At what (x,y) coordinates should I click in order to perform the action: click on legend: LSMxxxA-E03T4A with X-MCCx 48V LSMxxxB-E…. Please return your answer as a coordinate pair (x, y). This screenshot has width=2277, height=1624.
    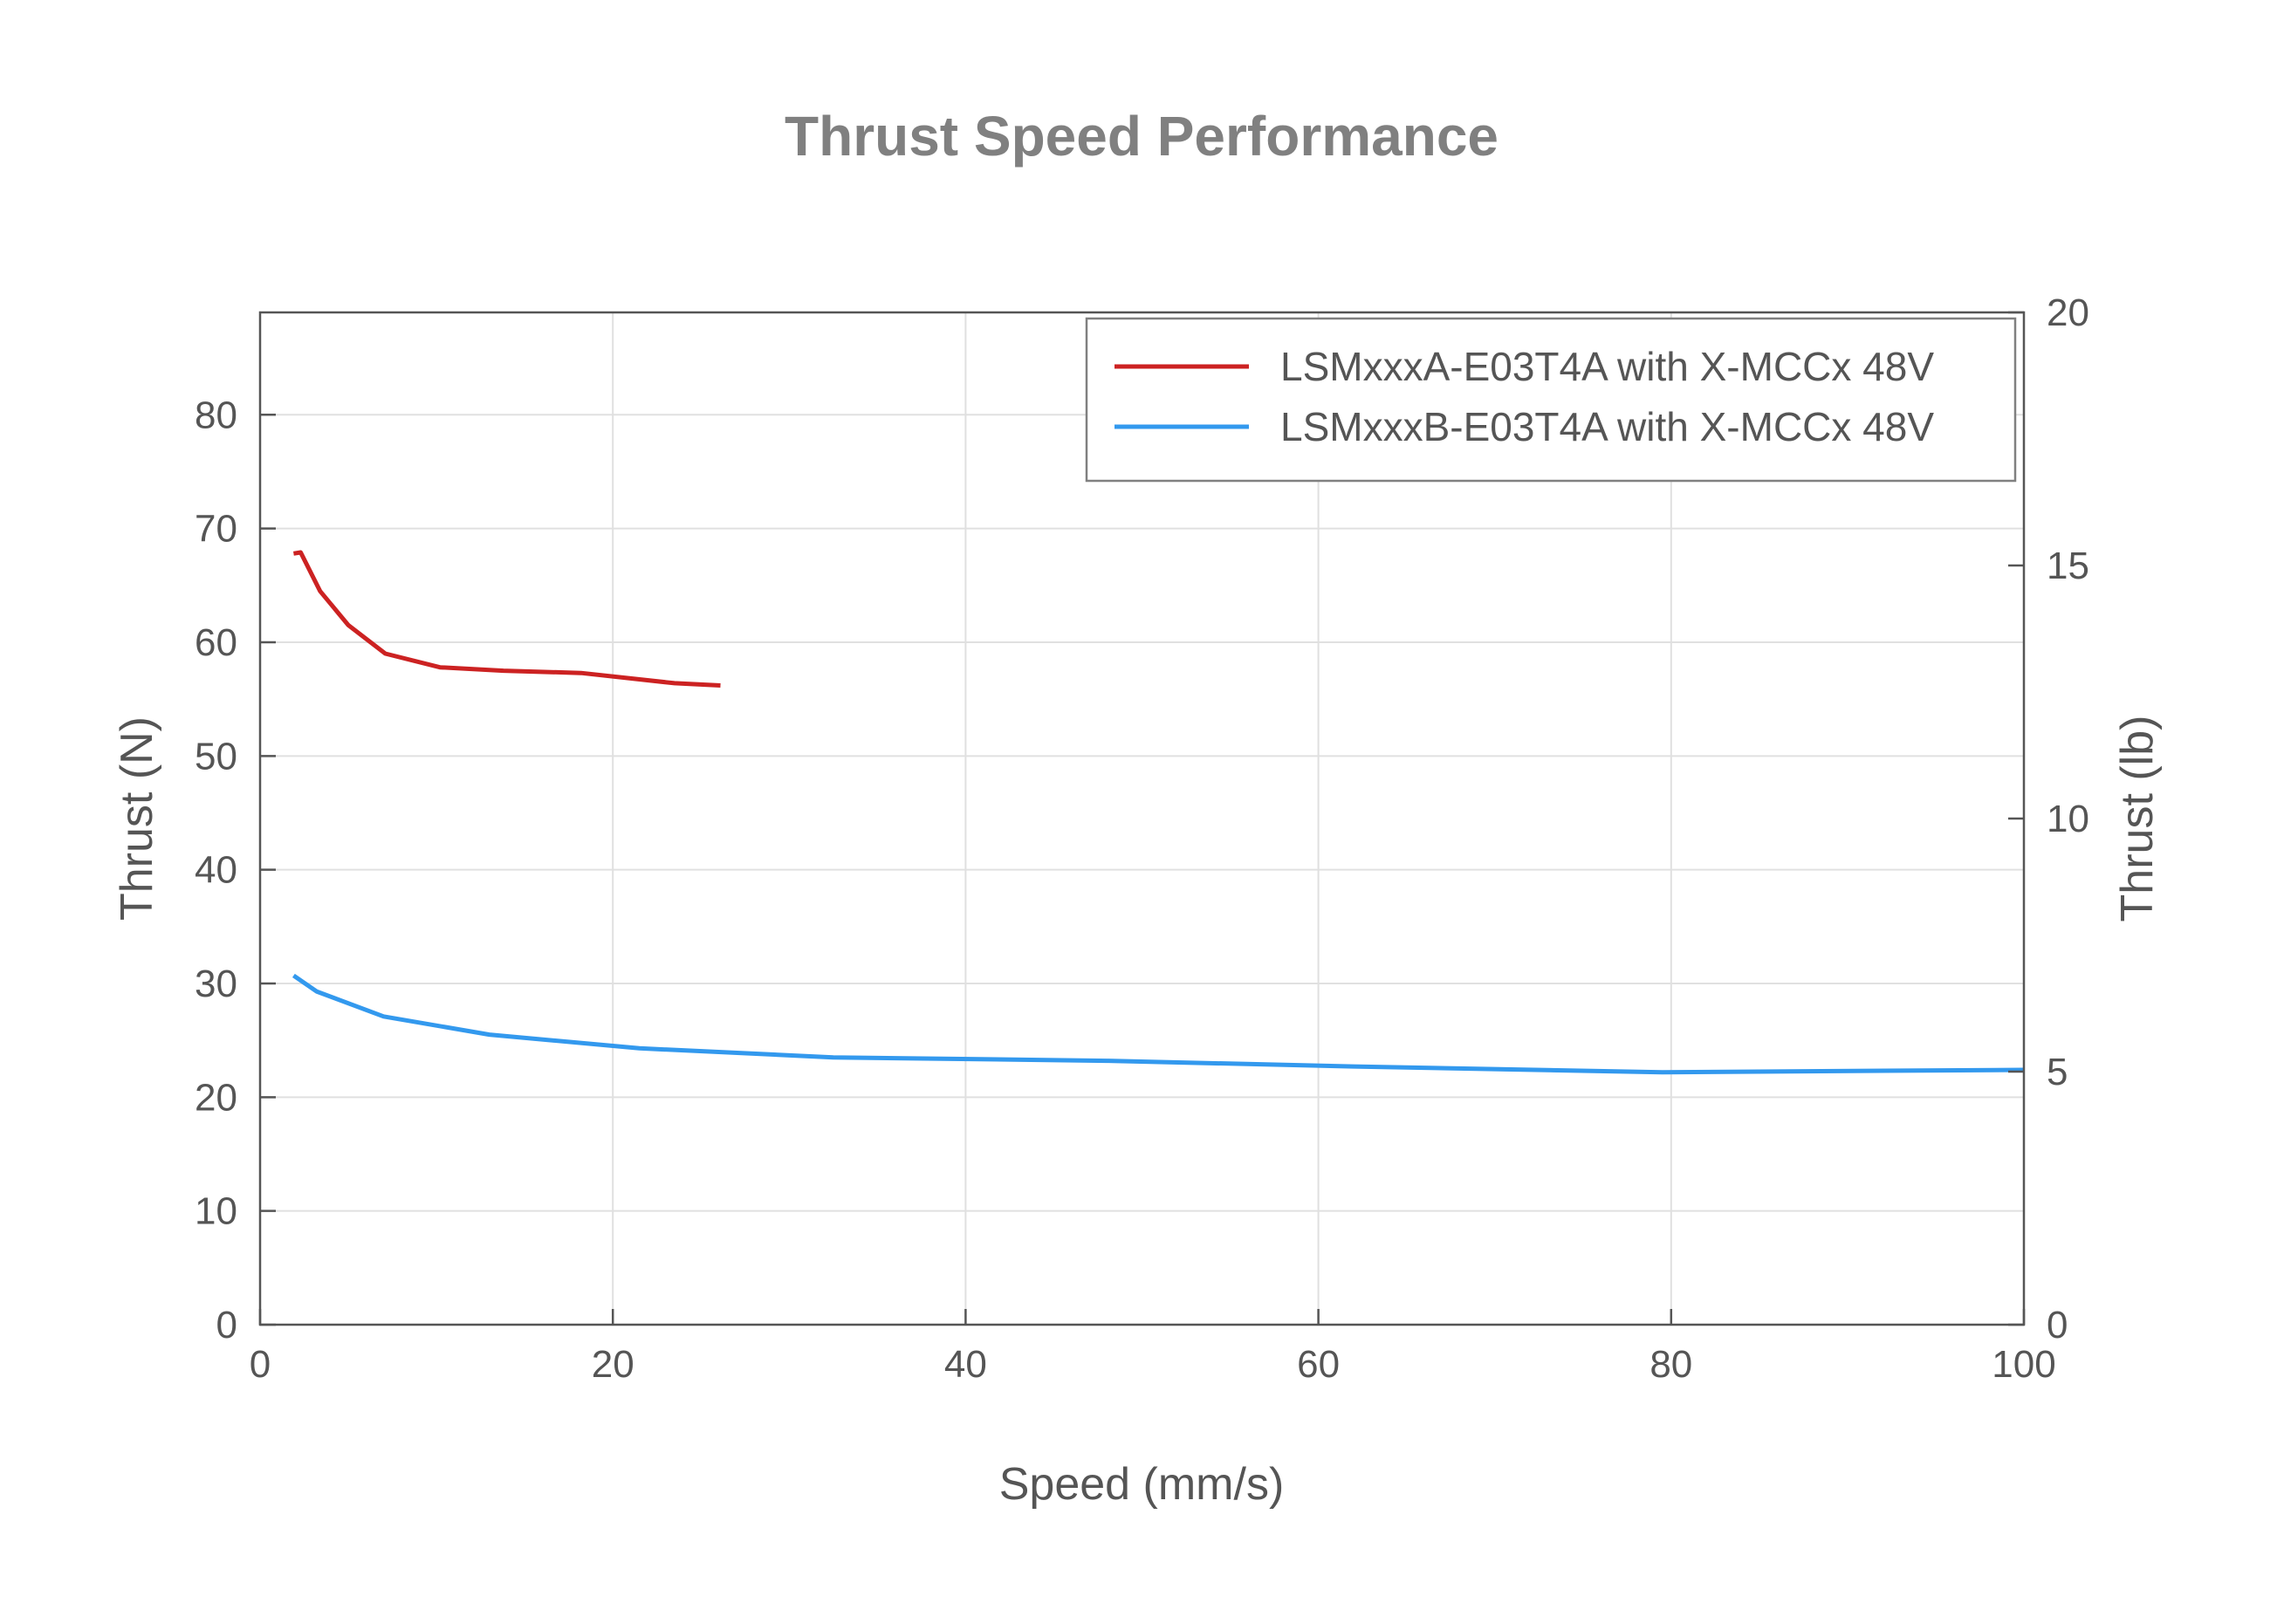
    Looking at the image, I should click on (1551, 400).